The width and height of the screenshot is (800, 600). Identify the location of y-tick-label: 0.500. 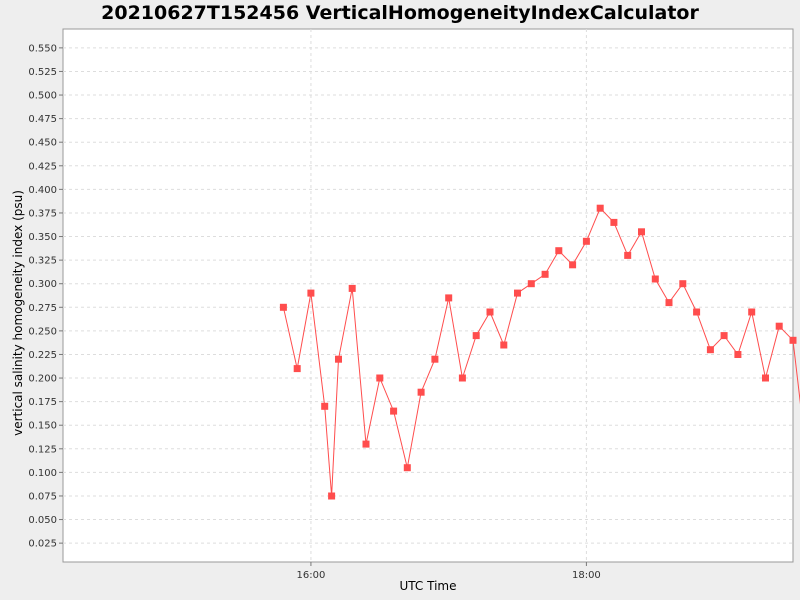
(42, 96).